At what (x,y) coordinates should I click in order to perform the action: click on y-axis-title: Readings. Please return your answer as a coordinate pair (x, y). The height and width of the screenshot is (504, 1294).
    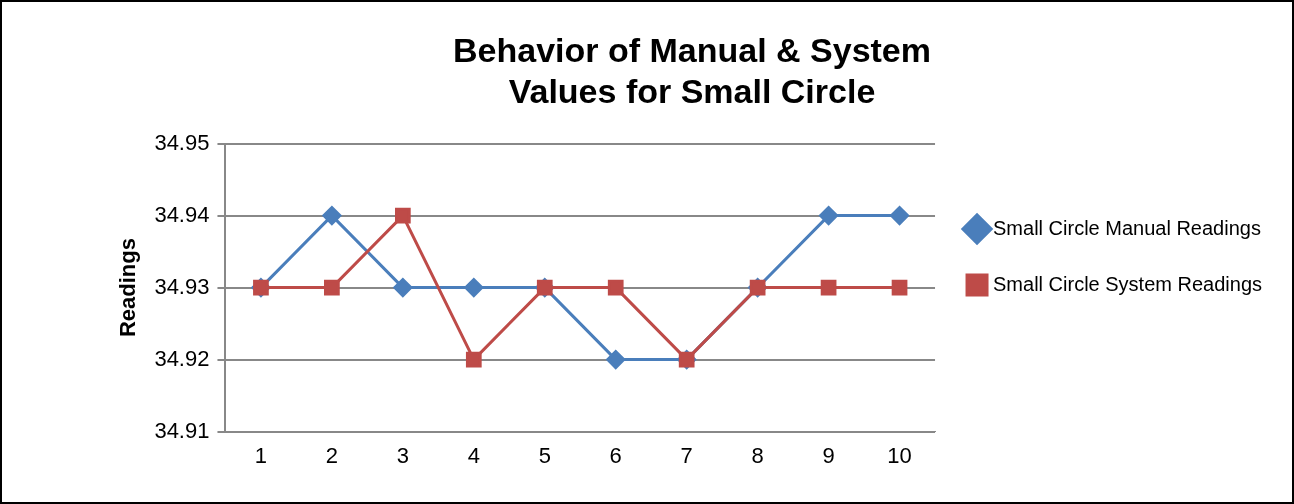
    Looking at the image, I should click on (128, 288).